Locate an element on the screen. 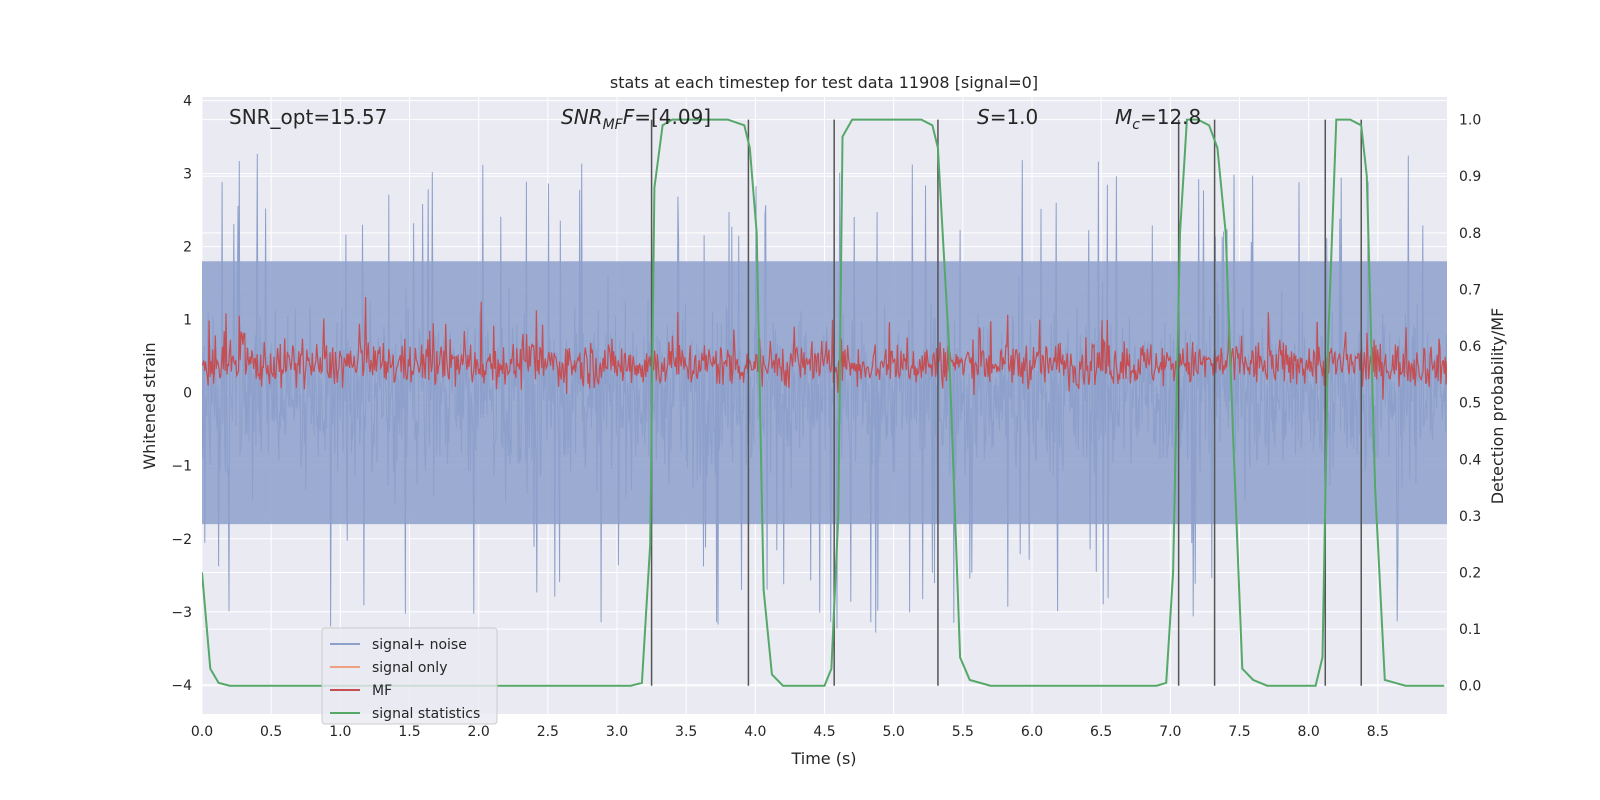  y2-axis-label: Detection probability/MF is located at coordinates (1497, 406).